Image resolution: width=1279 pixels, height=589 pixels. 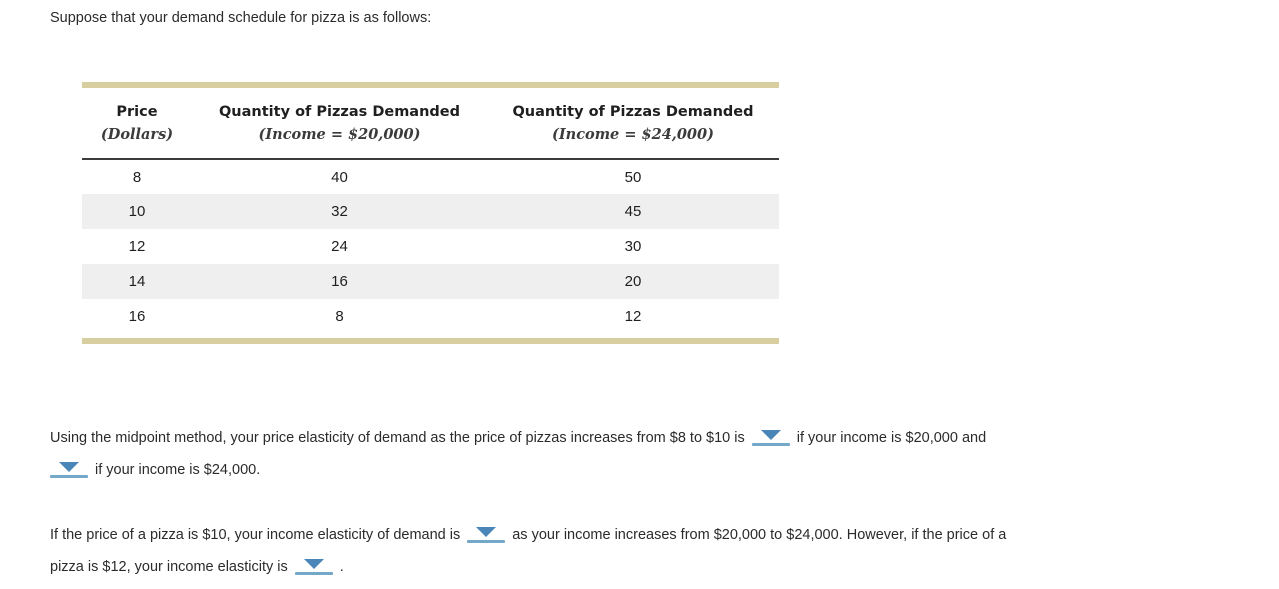 I want to click on question-text: ., so click(x=341, y=567).